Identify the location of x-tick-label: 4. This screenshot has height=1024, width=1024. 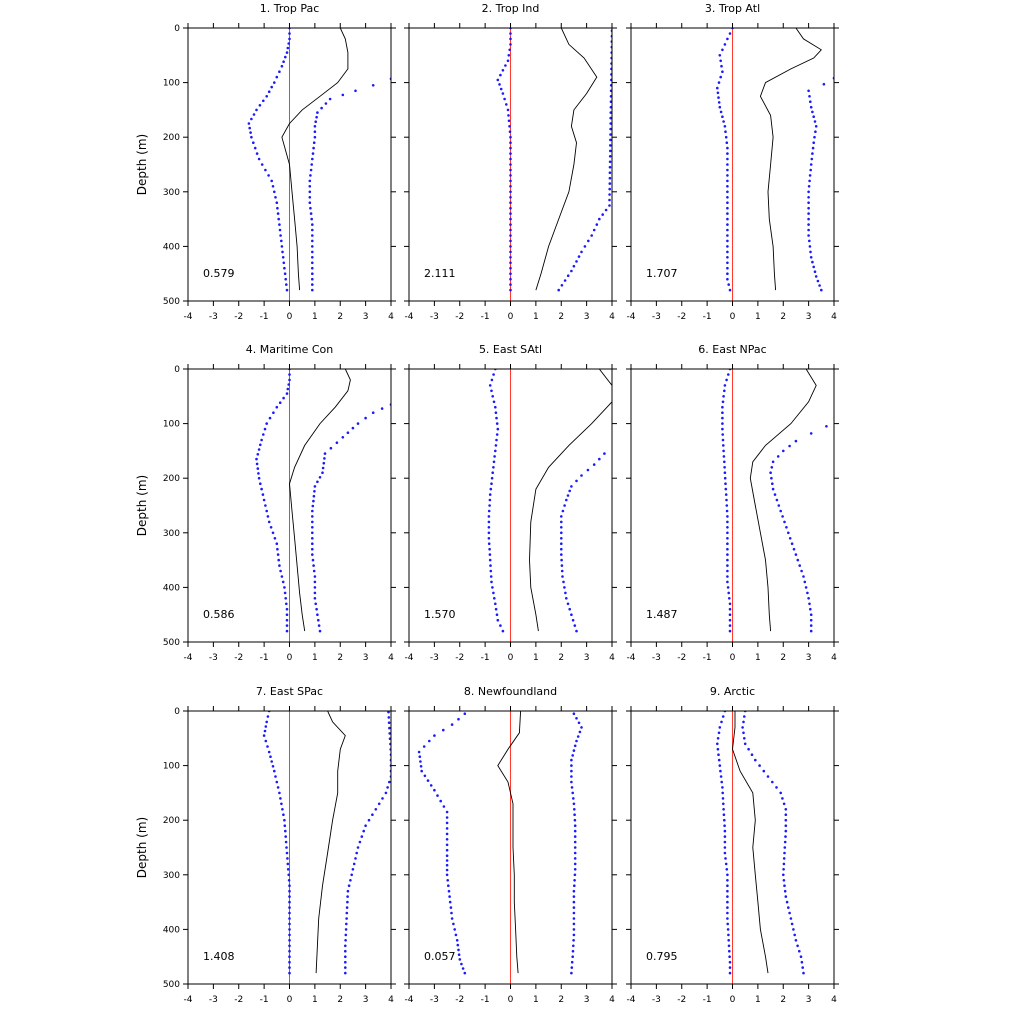
(391, 317).